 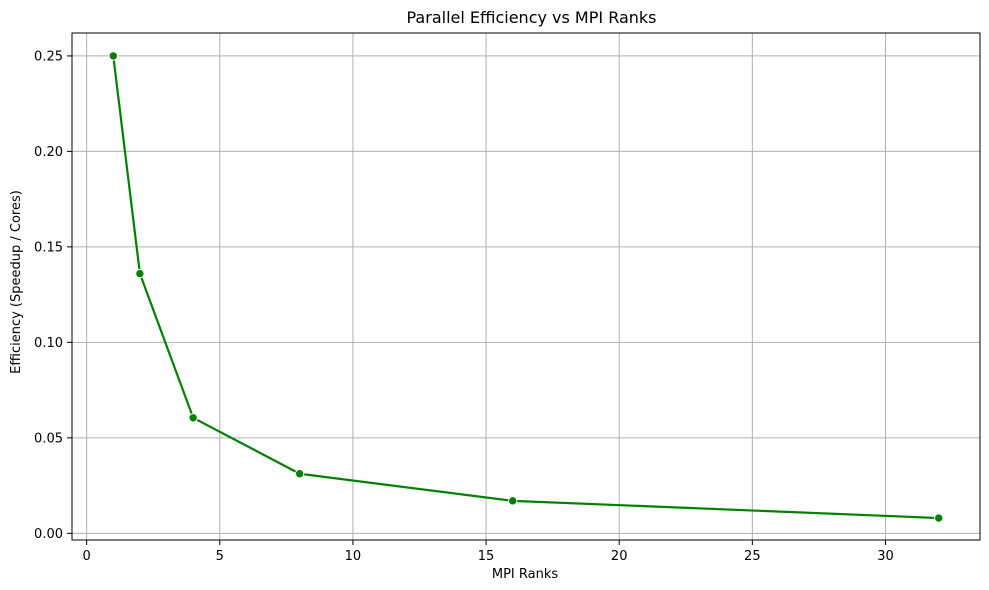 I want to click on y-axis-ticks: 0.00 0.05 0.10 0.15 0.20 0.25, so click(x=53, y=295).